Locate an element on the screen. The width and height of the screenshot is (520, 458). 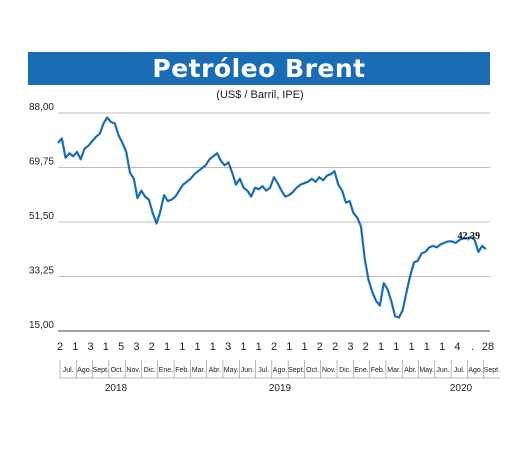
x-day-label: 28 is located at coordinates (488, 347).